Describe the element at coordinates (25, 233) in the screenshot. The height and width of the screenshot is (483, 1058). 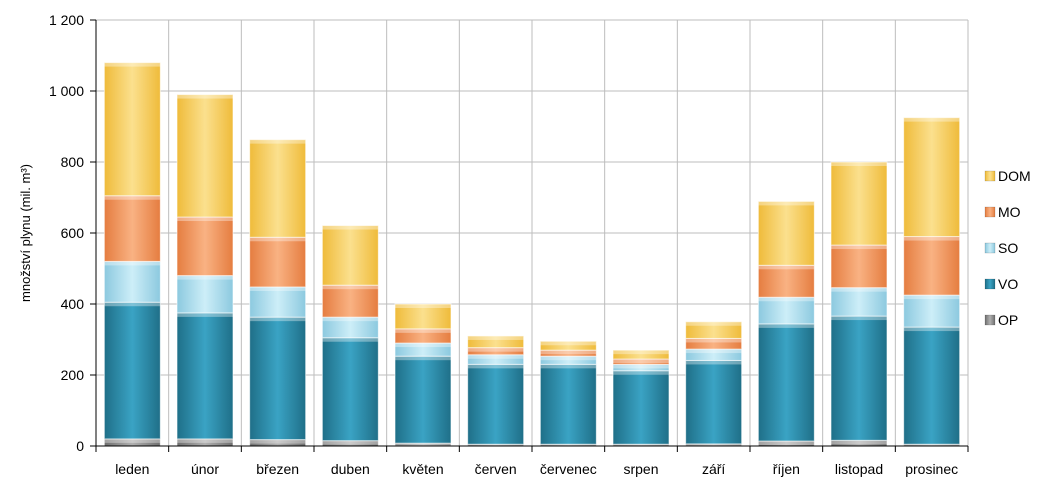
I see `y-axis-title: množství plynu (mil. m³)` at that location.